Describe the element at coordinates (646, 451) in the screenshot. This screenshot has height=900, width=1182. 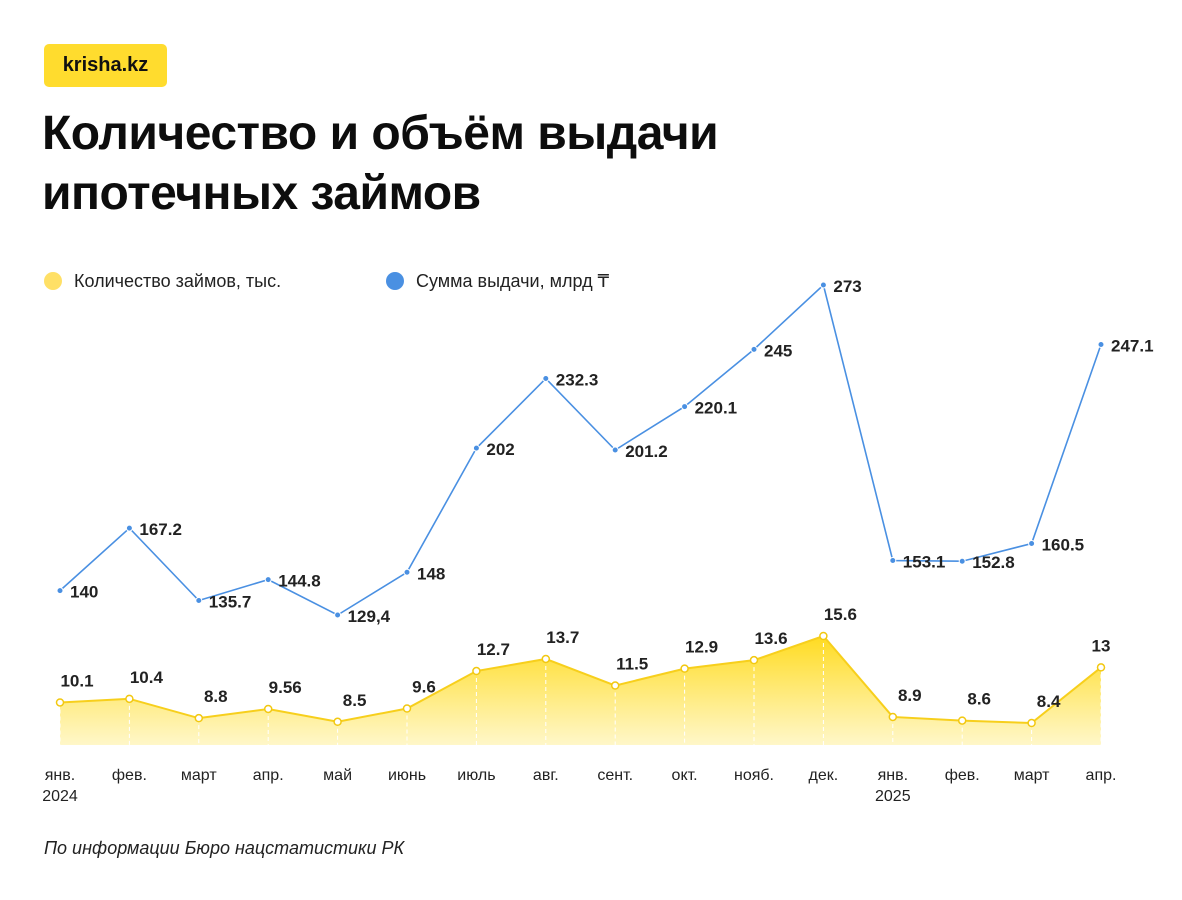
I see `sum-label: 201.2` at that location.